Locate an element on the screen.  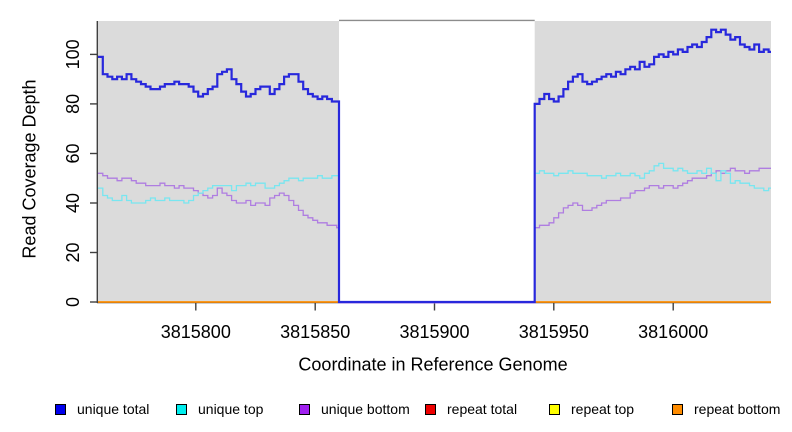
x-tick-label: 3815950 is located at coordinates (554, 332).